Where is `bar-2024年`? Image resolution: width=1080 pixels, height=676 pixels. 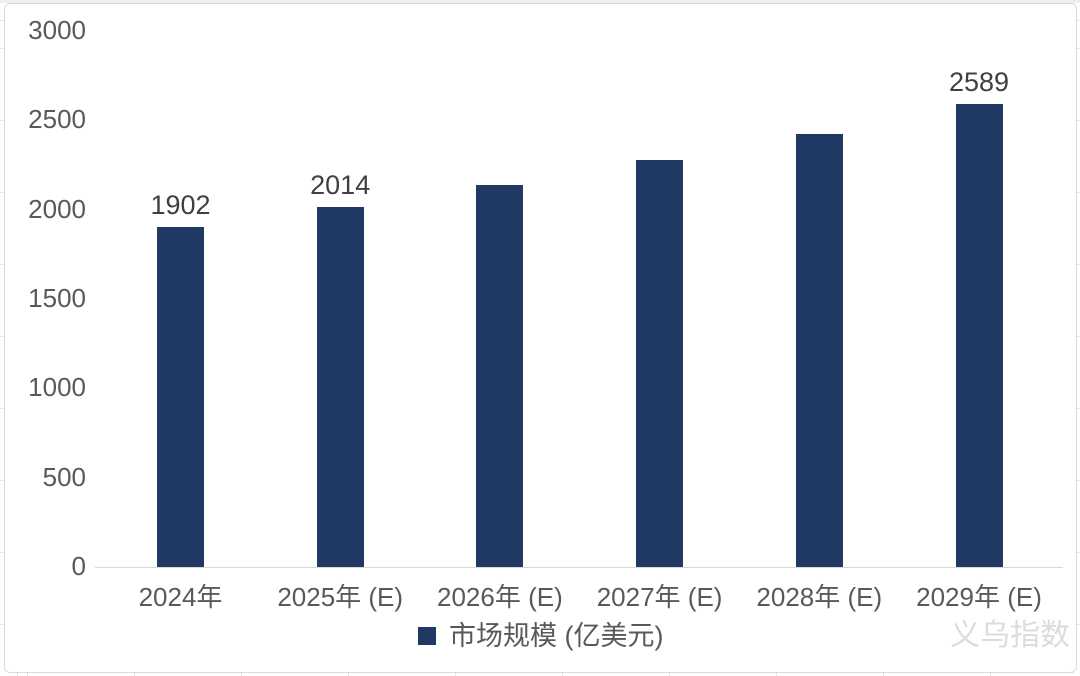 bar-2024年 is located at coordinates (180, 397).